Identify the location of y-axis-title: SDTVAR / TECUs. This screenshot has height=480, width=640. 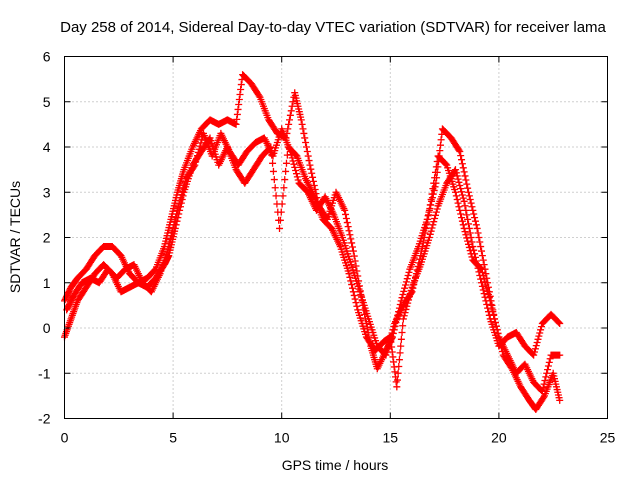
(15, 237).